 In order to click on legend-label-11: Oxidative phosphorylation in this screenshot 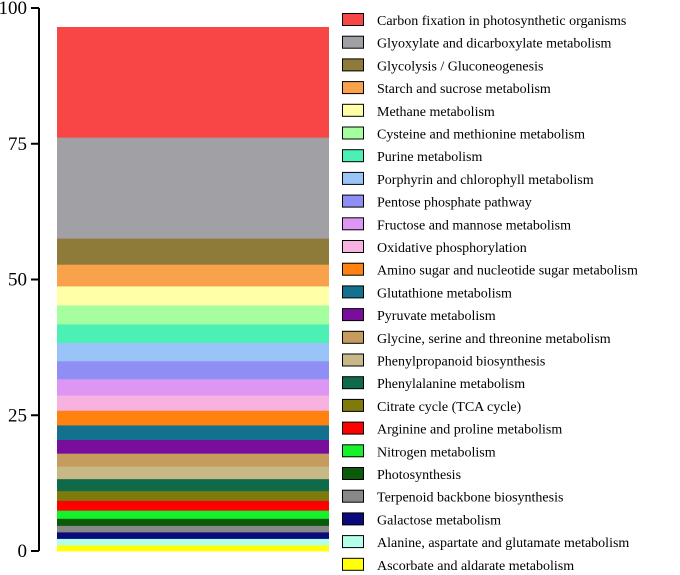, I will do `click(452, 248)`.